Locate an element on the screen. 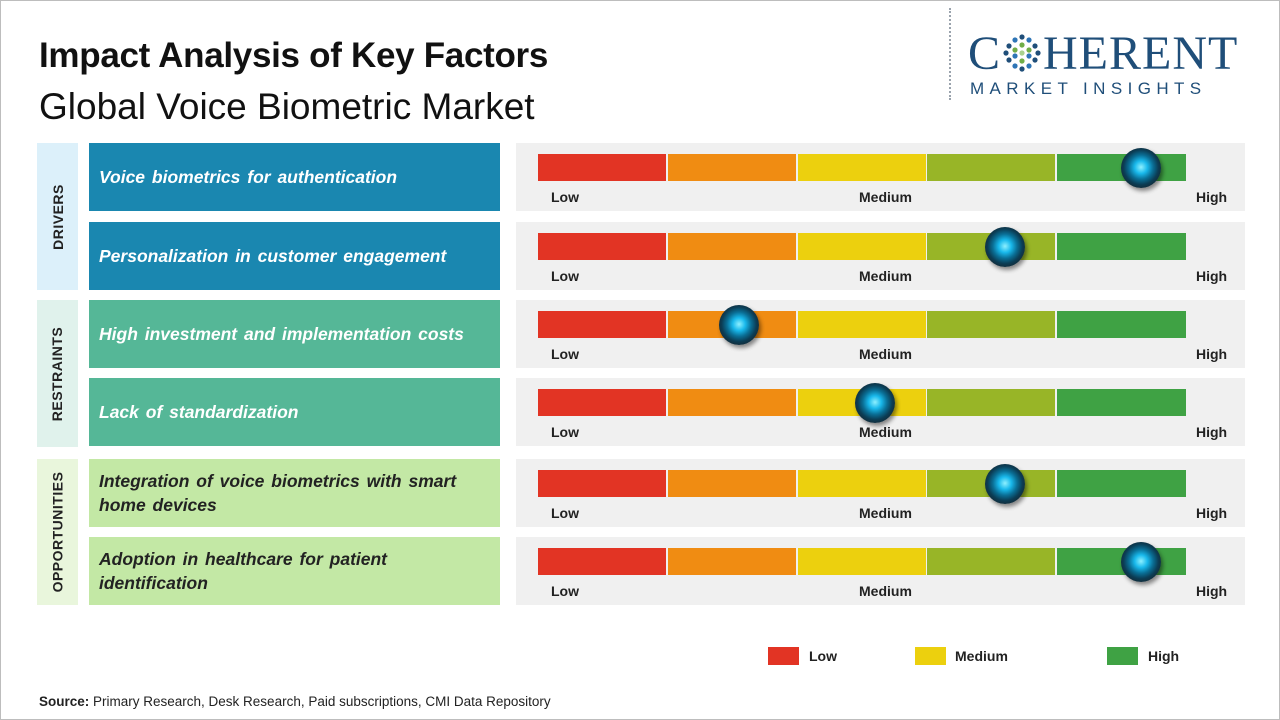  category-label: DRIVERS is located at coordinates (57, 216).